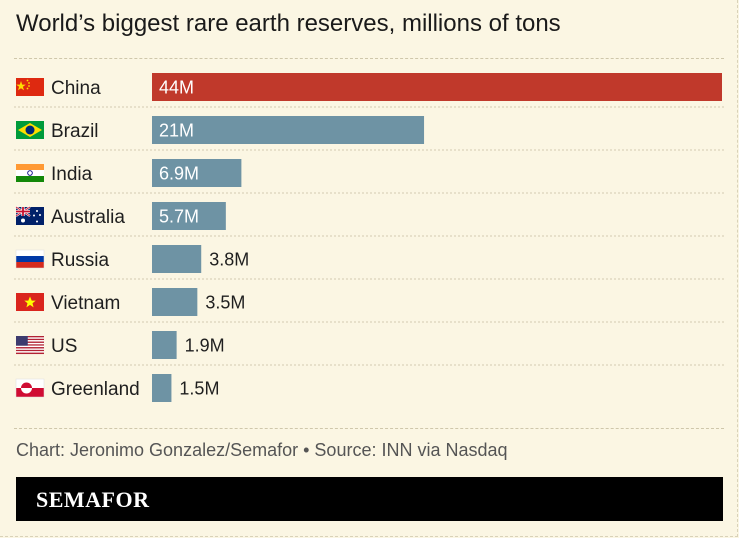 The height and width of the screenshot is (538, 739). What do you see at coordinates (120, 345) in the screenshot?
I see `bar-row-us: US 1.9M` at bounding box center [120, 345].